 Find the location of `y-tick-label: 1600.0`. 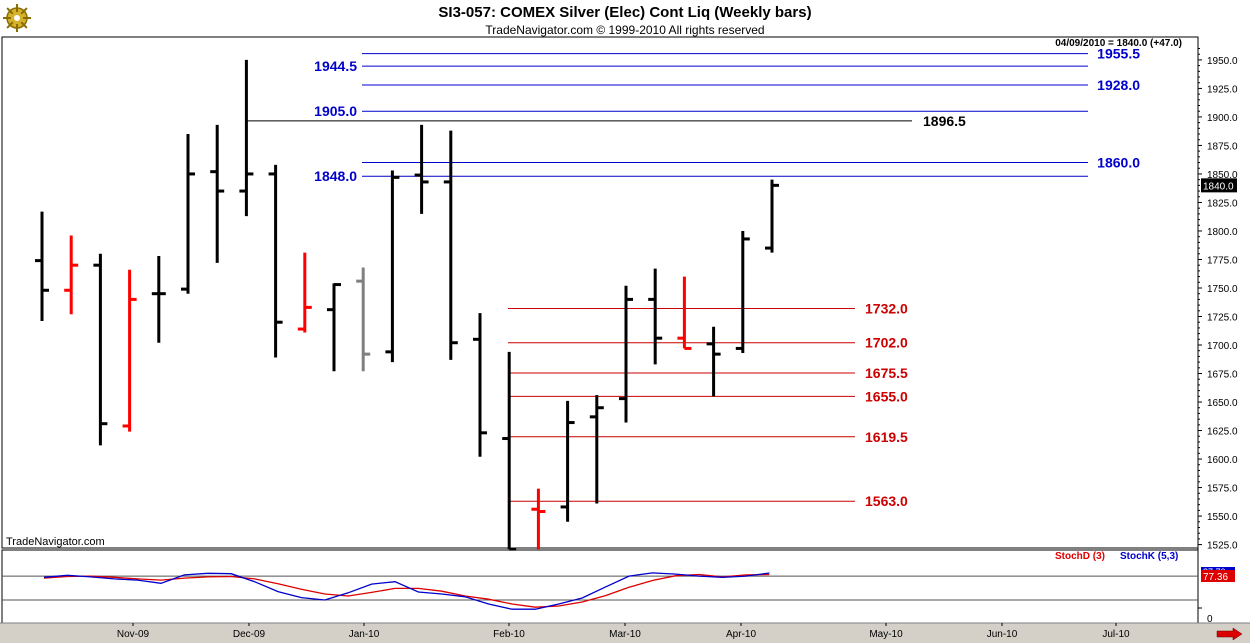

y-tick-label: 1600.0 is located at coordinates (1222, 460).